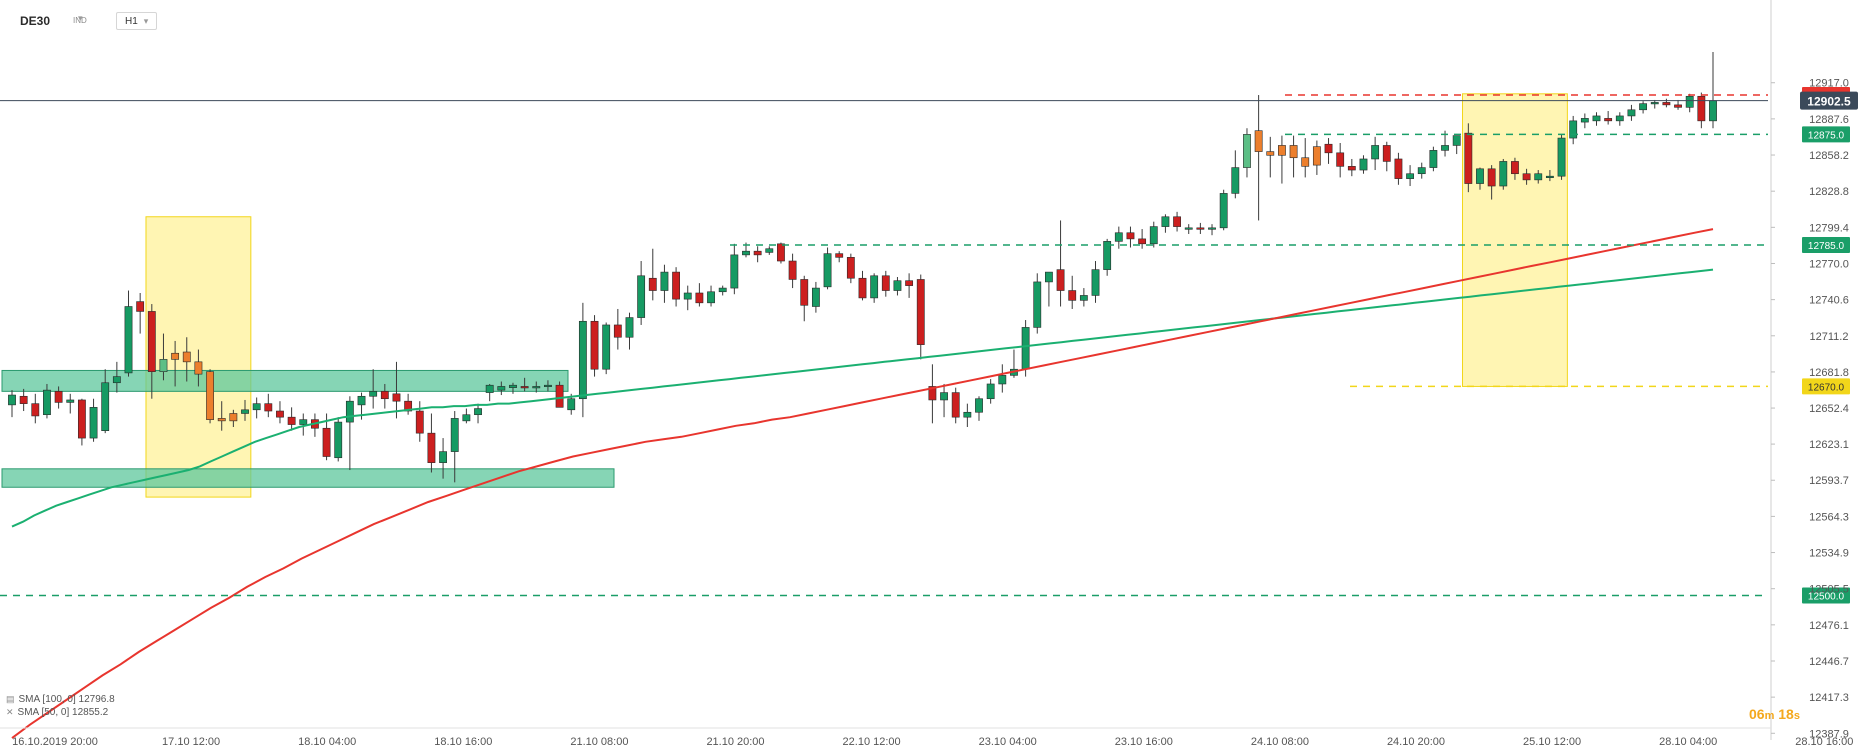  I want to click on symbol-chevron-down-icon: ▾, so click(80, 18).